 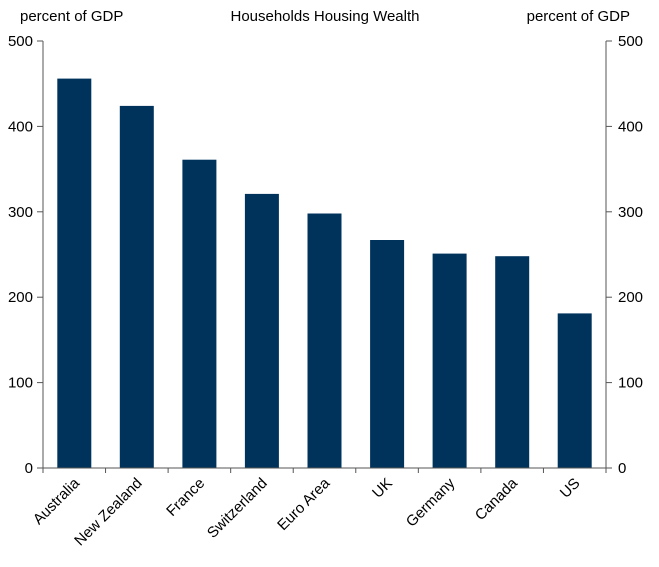 I want to click on bar-canada, so click(x=512, y=362).